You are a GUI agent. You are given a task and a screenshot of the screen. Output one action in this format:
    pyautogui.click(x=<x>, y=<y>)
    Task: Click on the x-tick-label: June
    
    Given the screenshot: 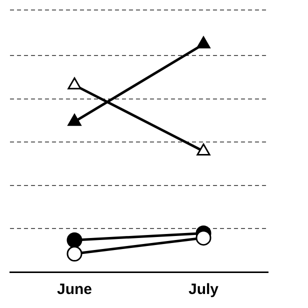 What is the action you would take?
    pyautogui.click(x=74, y=289)
    